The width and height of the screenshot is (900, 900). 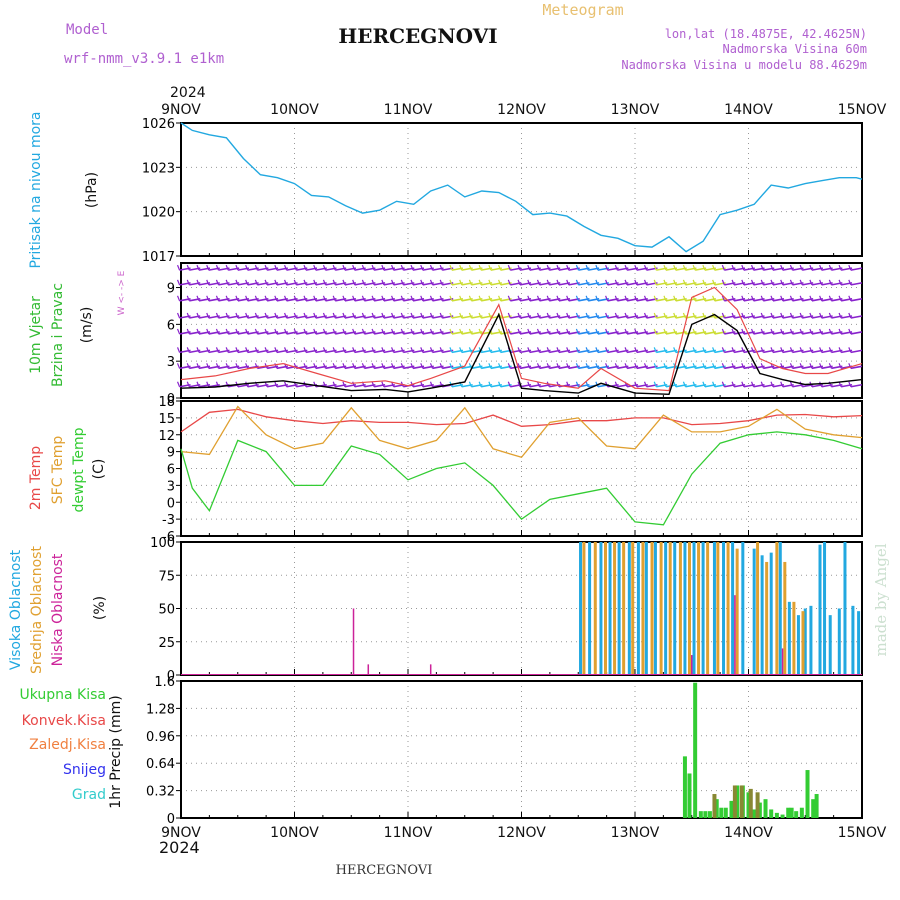 What do you see at coordinates (856, 284) in the screenshot?
I see `wind-barb` at bounding box center [856, 284].